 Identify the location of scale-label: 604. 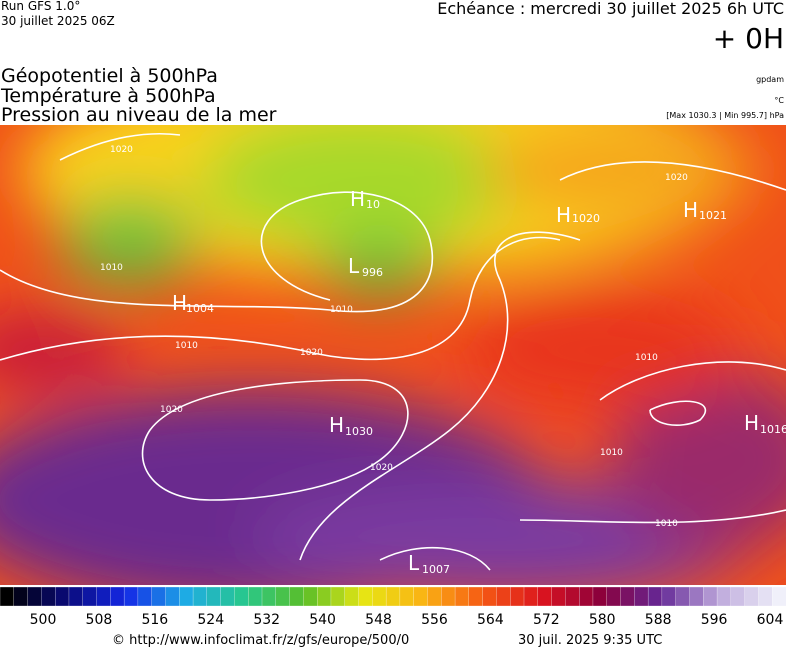
(770, 620).